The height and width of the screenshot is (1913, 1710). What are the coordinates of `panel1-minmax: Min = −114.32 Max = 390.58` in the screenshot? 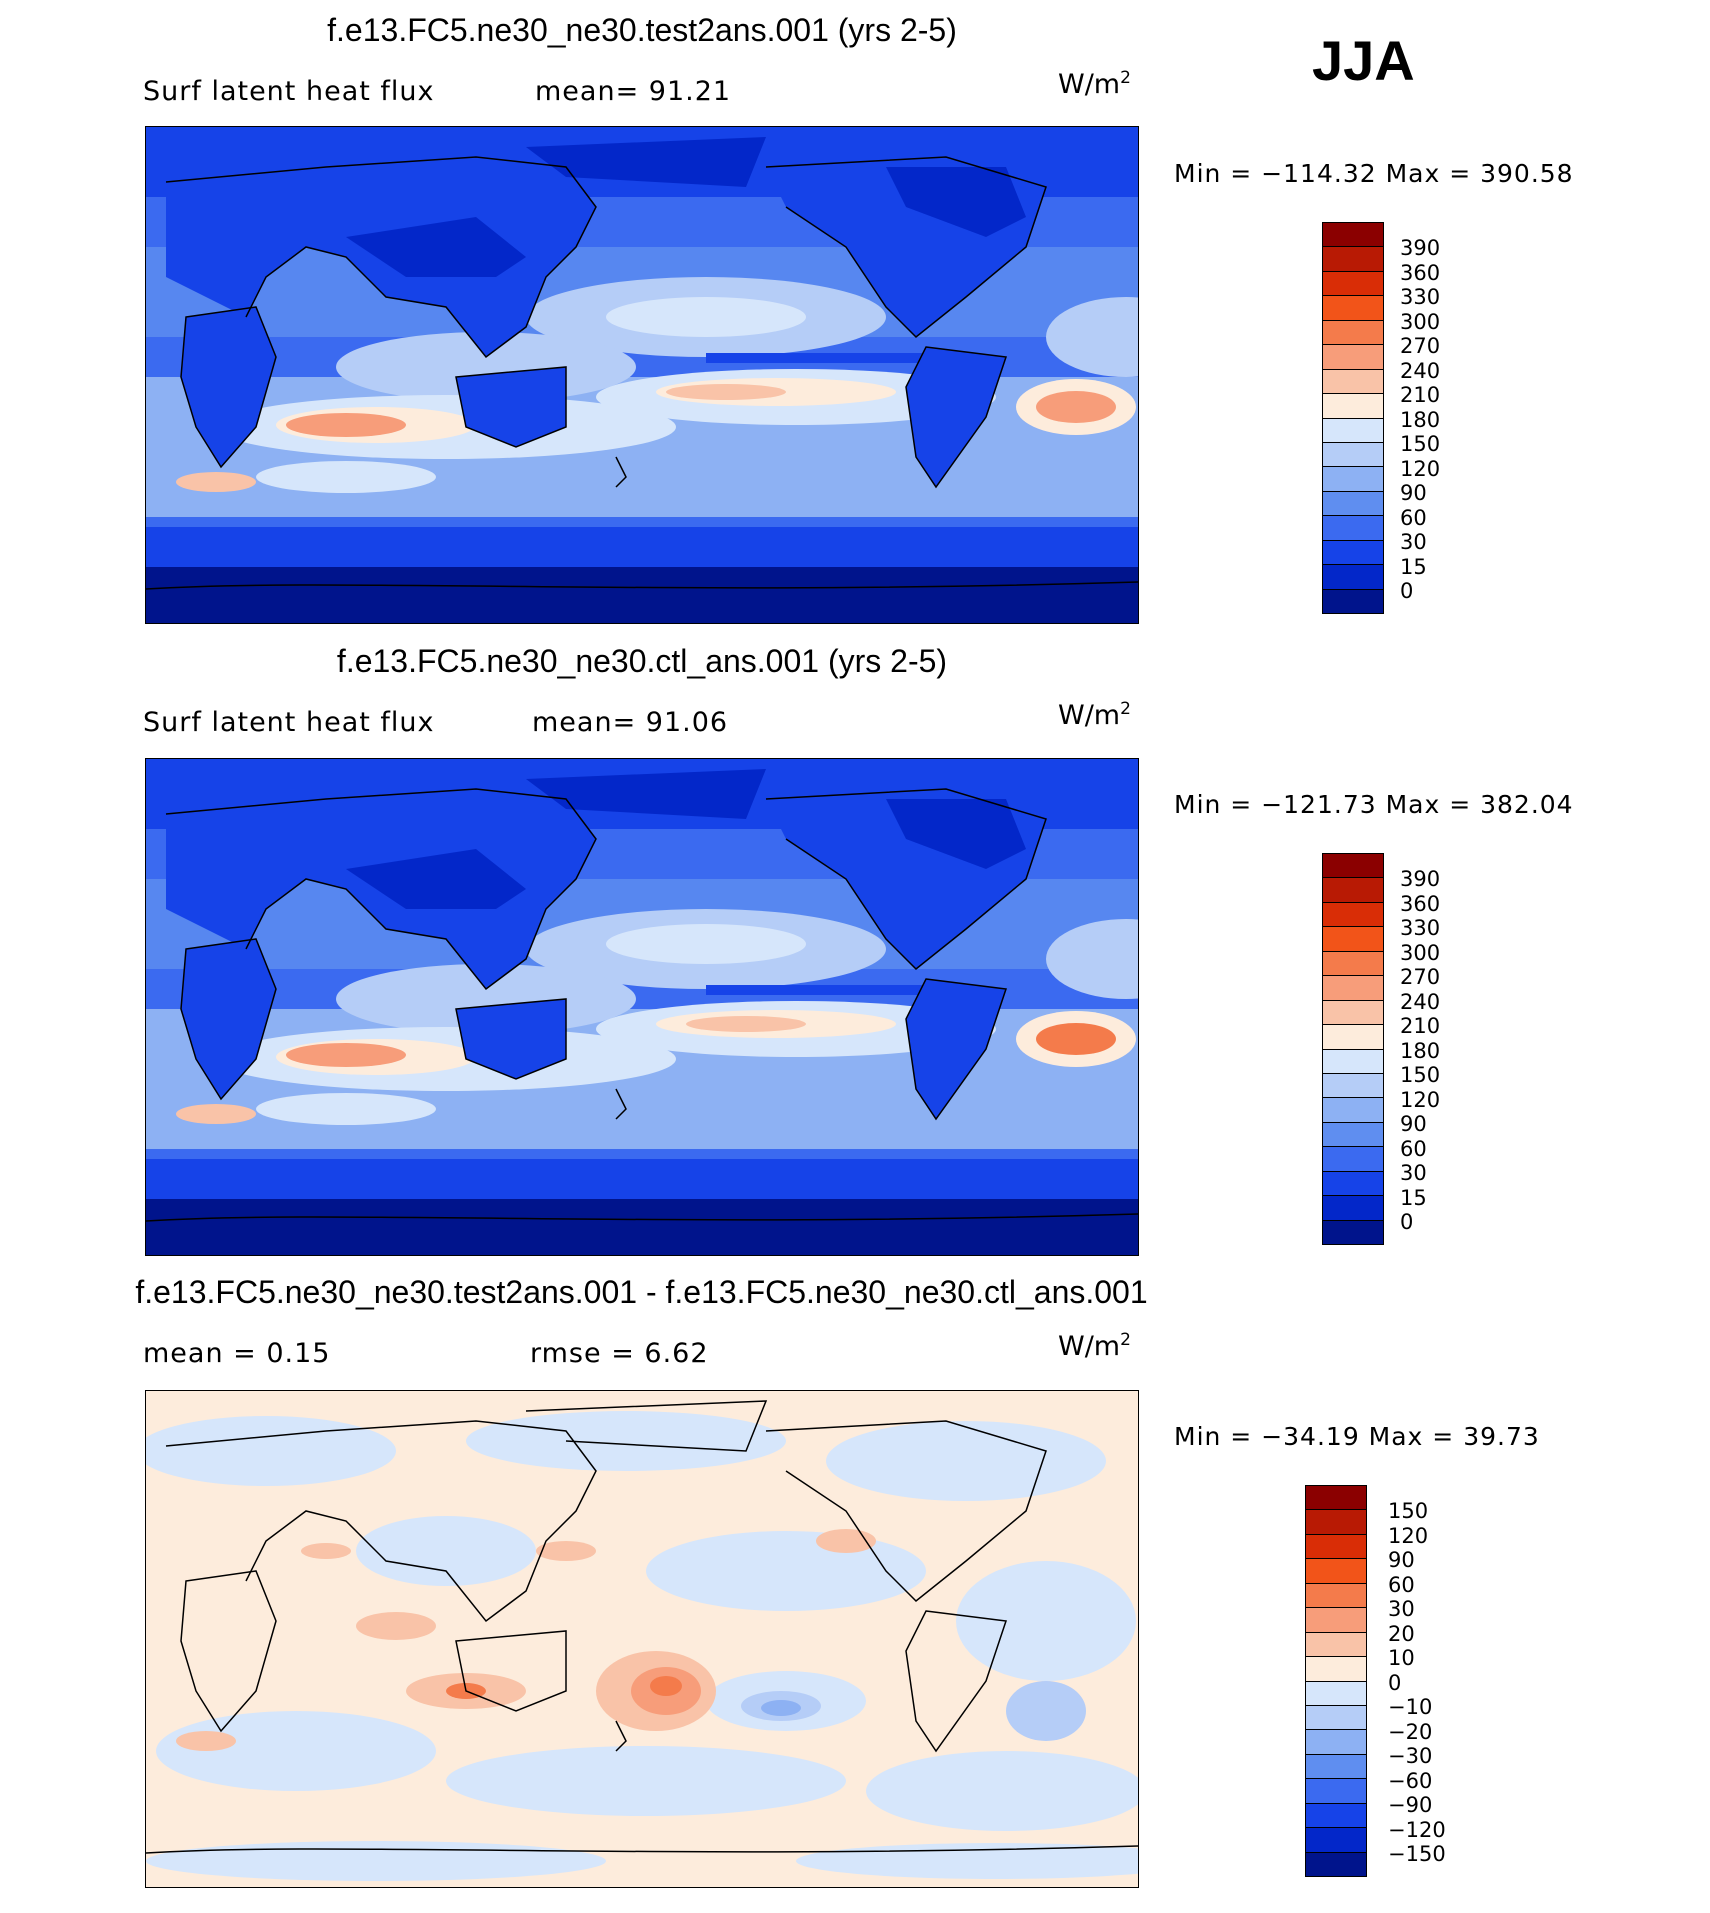 It's located at (1374, 173).